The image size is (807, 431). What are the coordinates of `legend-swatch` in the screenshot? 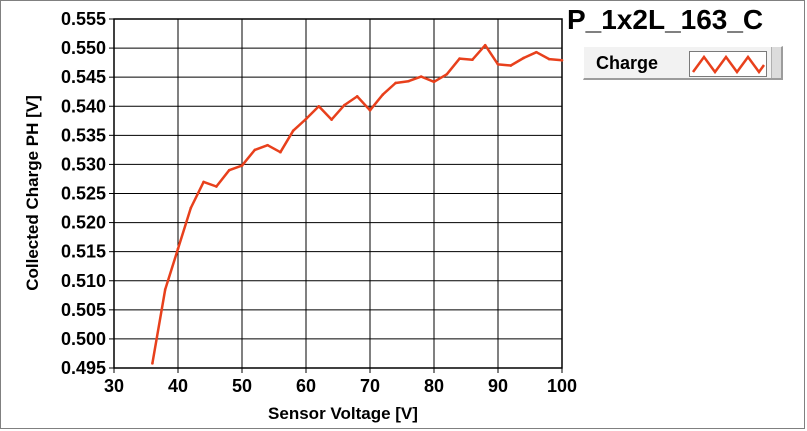 It's located at (728, 64).